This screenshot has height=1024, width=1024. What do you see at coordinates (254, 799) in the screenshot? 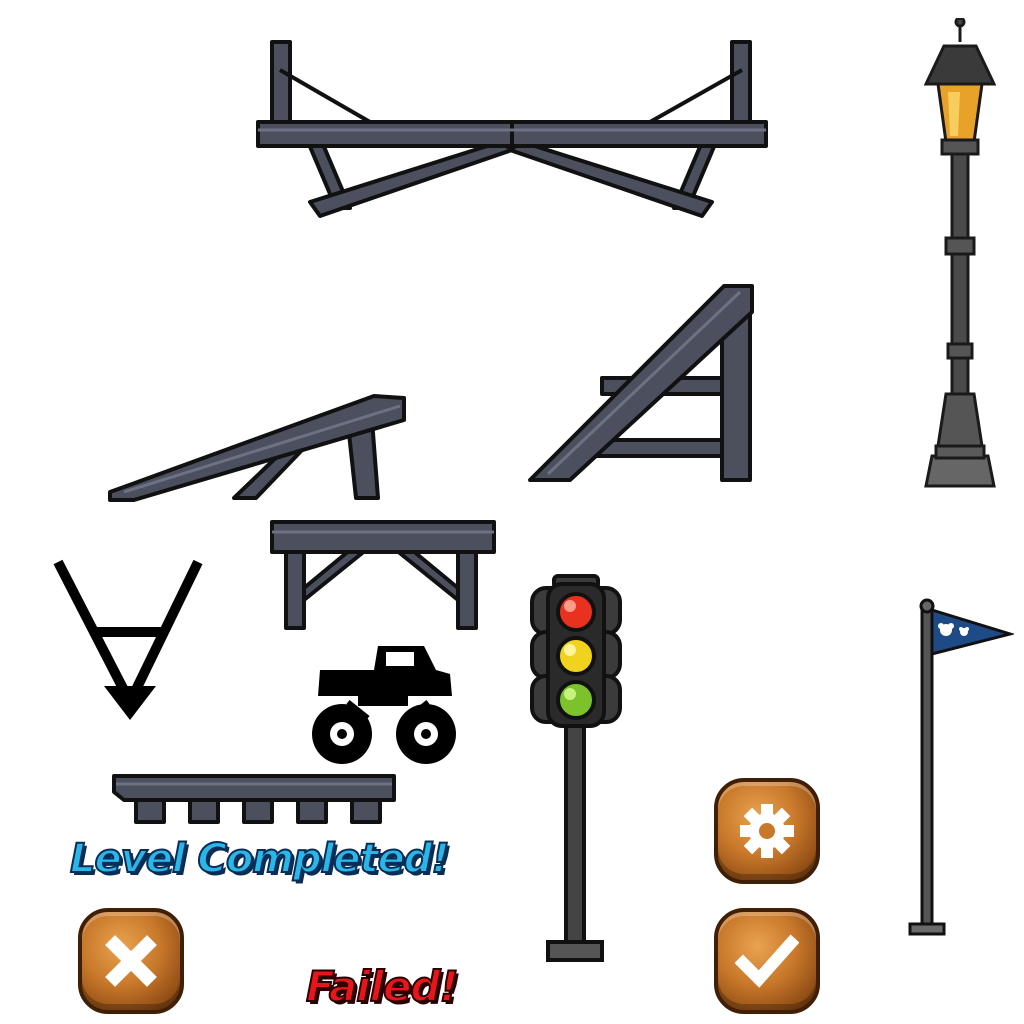
I see `block-platform-sprite` at bounding box center [254, 799].